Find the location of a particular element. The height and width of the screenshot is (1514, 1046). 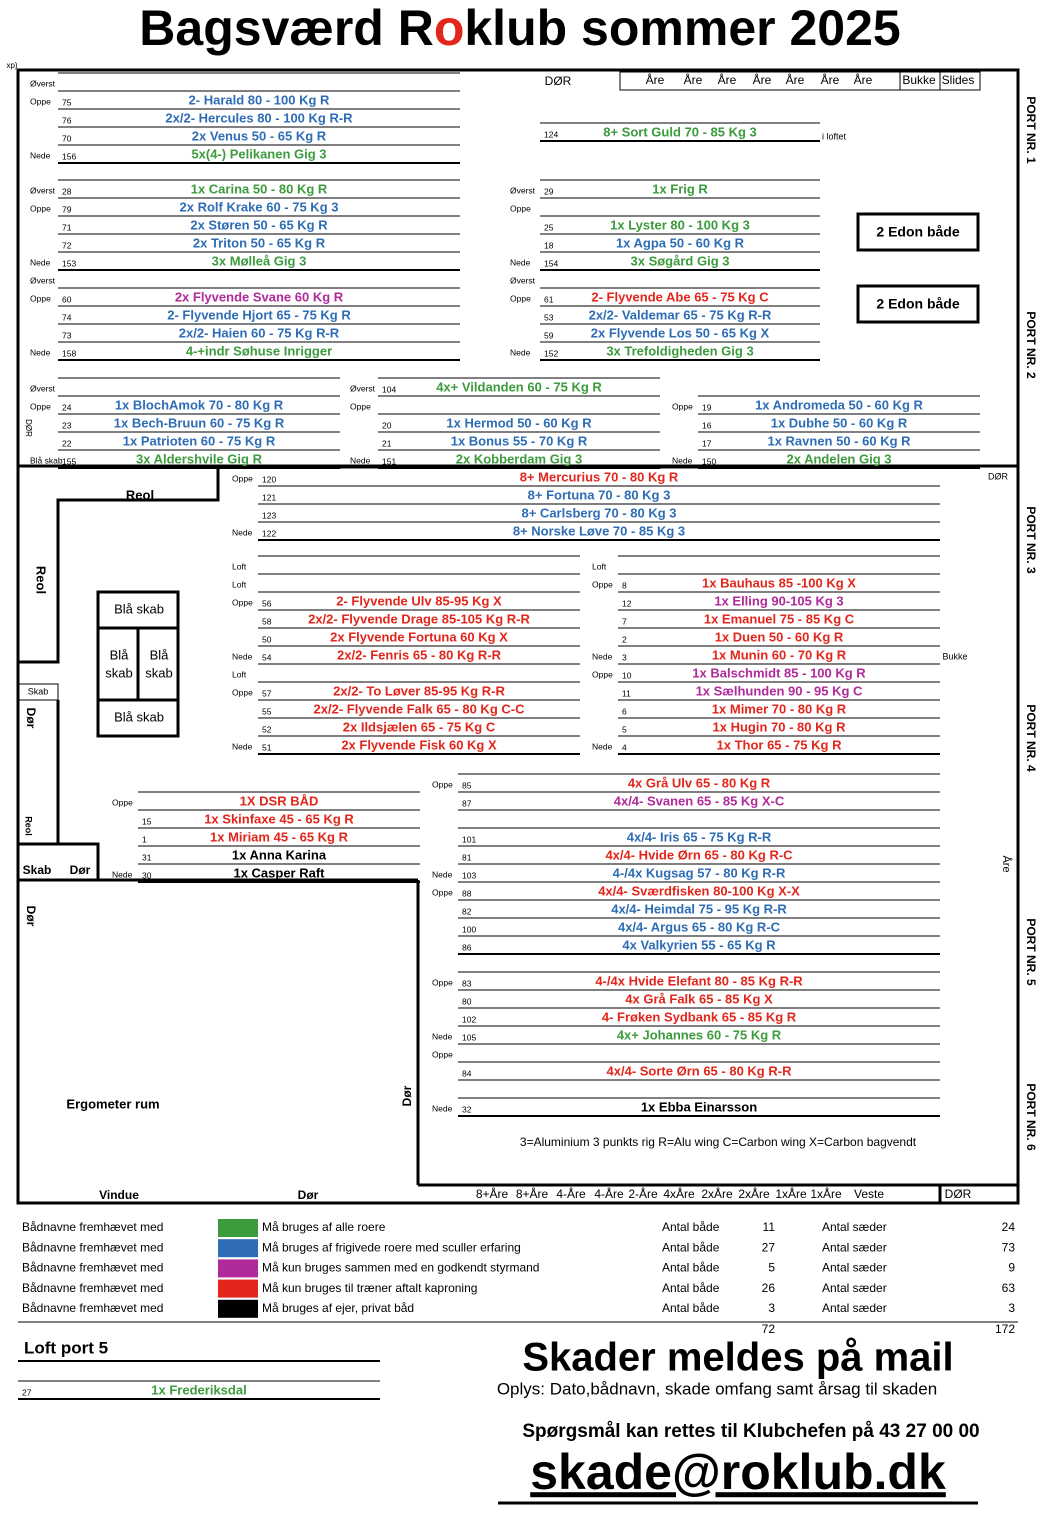

boat-number: 152 is located at coordinates (551, 353).